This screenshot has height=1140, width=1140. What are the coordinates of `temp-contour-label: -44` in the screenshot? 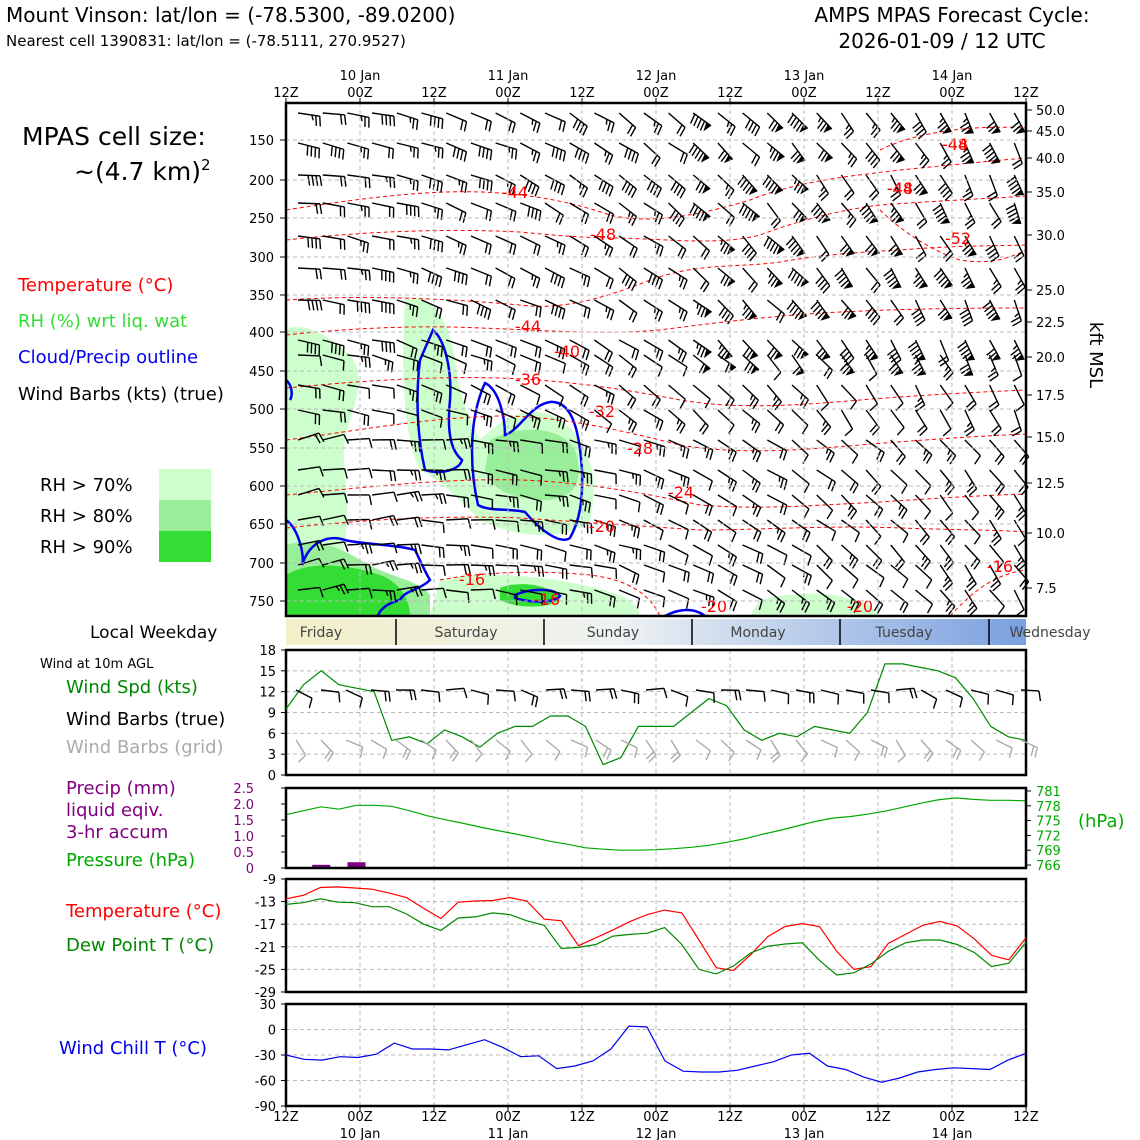 It's located at (900, 188).